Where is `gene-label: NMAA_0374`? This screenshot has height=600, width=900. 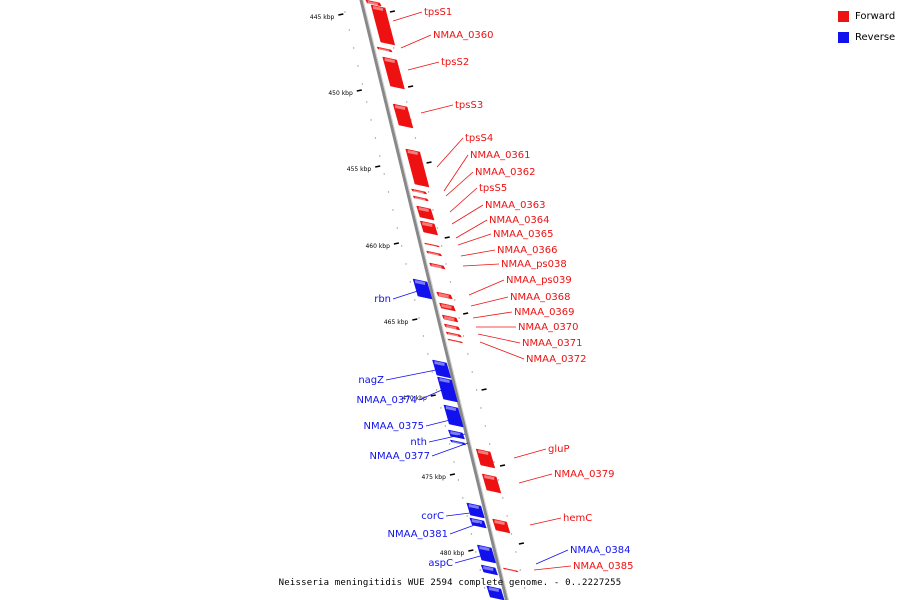 gene-label: NMAA_0374 is located at coordinates (386, 400).